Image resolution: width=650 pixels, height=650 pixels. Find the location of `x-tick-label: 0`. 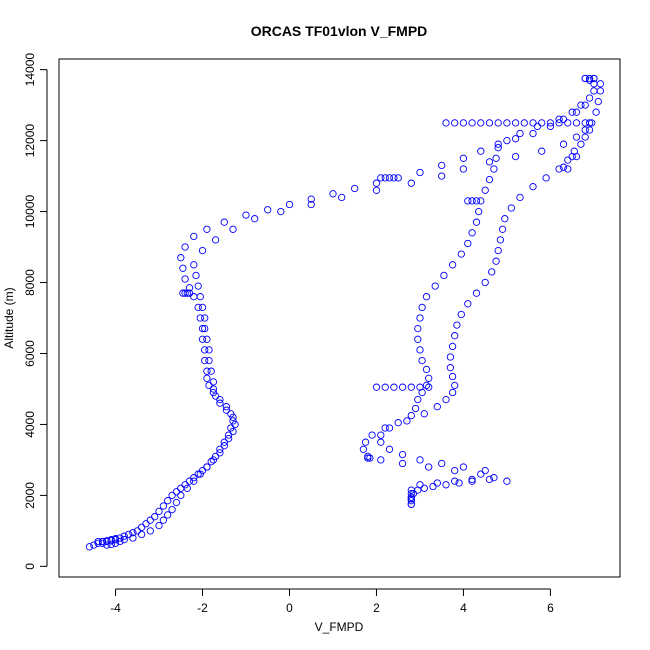

x-tick-label: 0 is located at coordinates (289, 608).